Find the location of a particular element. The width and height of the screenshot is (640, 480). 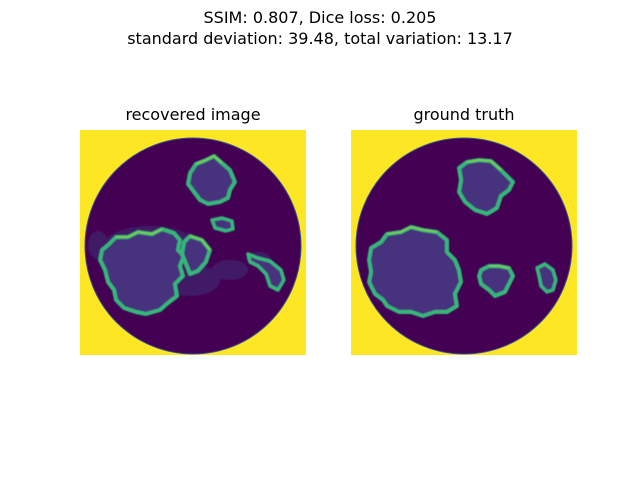

truth-blob-right is located at coordinates (546, 278).